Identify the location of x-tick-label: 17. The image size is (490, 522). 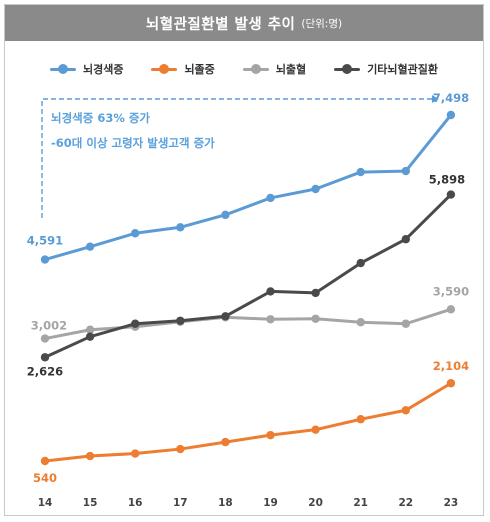
(180, 503).